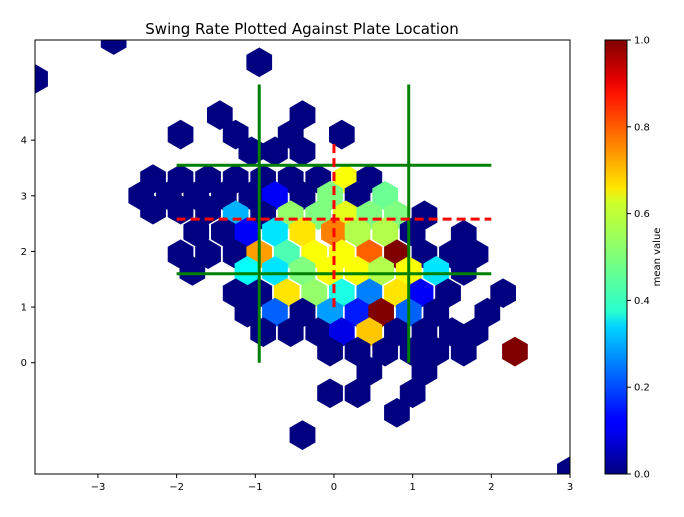  What do you see at coordinates (24, 308) in the screenshot?
I see `y-tick-label: 1` at bounding box center [24, 308].